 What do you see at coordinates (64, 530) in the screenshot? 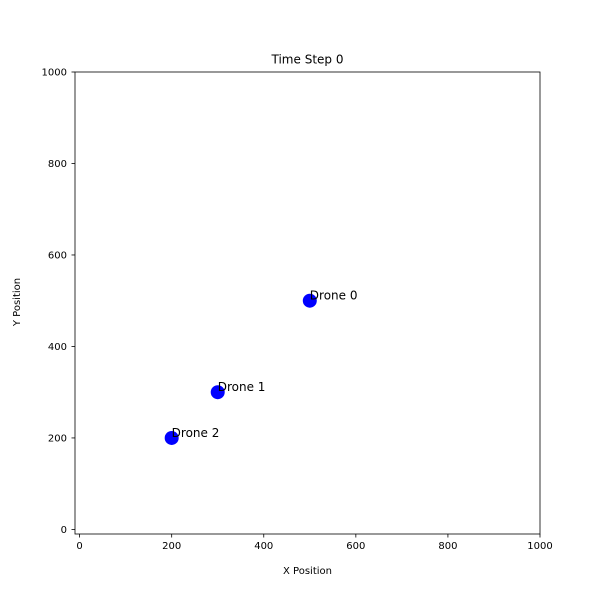
I see `y-tick-label: 0` at bounding box center [64, 530].